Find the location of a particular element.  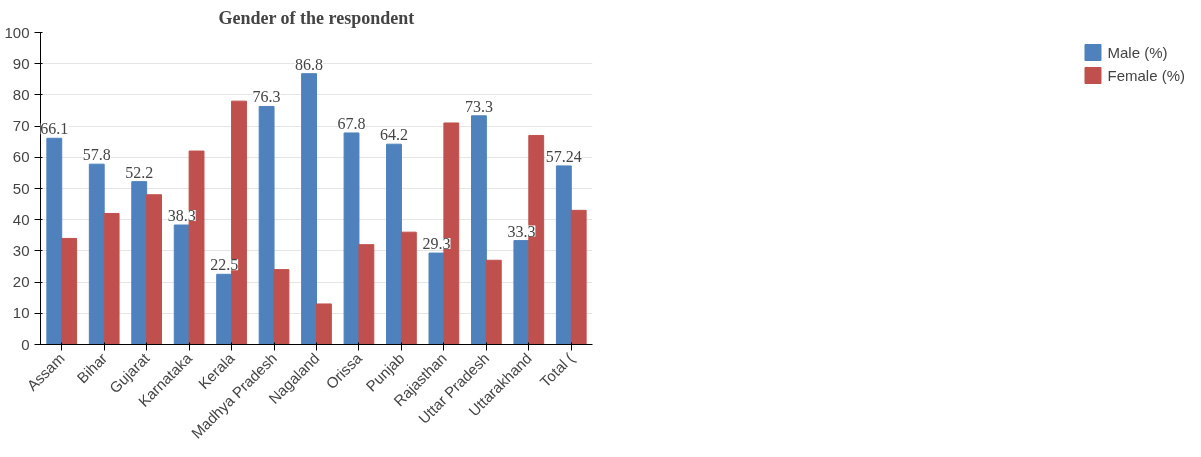

y-tick-label: 70 is located at coordinates (21, 126).